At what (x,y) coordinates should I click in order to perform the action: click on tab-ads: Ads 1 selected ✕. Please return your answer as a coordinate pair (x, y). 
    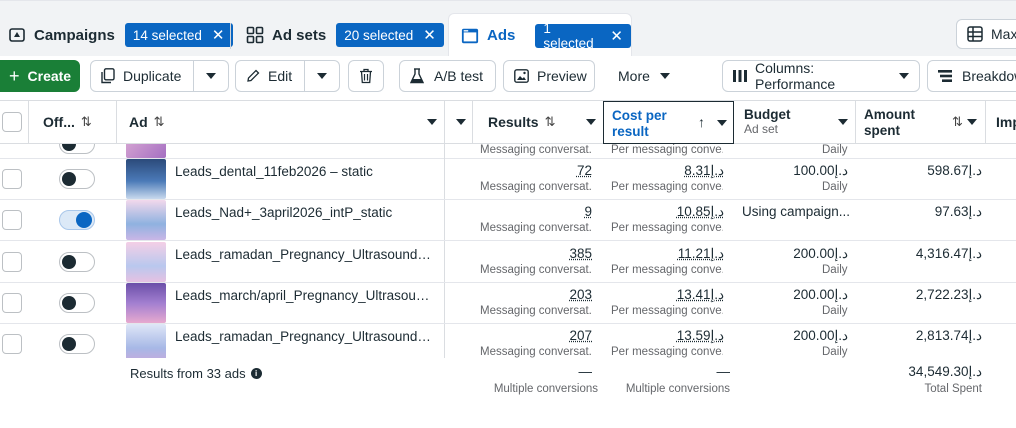
    Looking at the image, I should click on (540, 35).